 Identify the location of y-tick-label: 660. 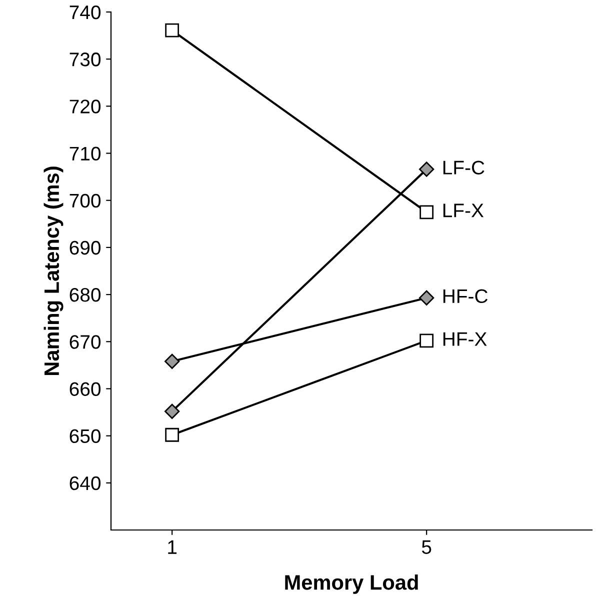
(85, 389).